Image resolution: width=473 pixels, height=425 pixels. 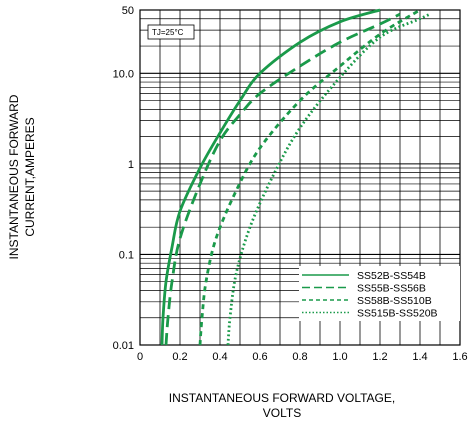 What do you see at coordinates (30, 176) in the screenshot?
I see `y-axis-title-line2: CURRENT,AMPERES` at bounding box center [30, 176].